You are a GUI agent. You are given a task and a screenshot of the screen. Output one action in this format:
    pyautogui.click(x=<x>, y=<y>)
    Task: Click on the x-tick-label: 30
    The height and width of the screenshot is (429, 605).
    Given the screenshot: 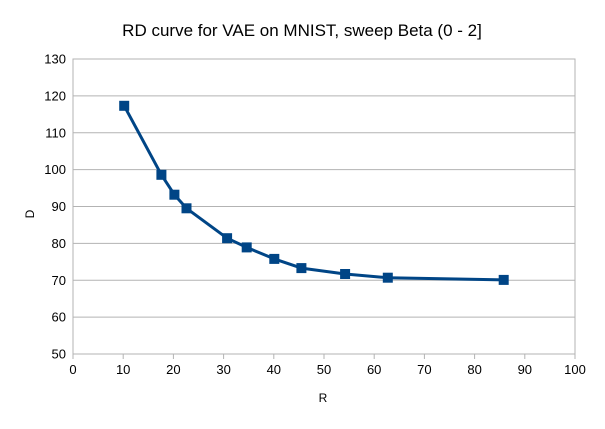 What is the action you would take?
    pyautogui.click(x=223, y=369)
    